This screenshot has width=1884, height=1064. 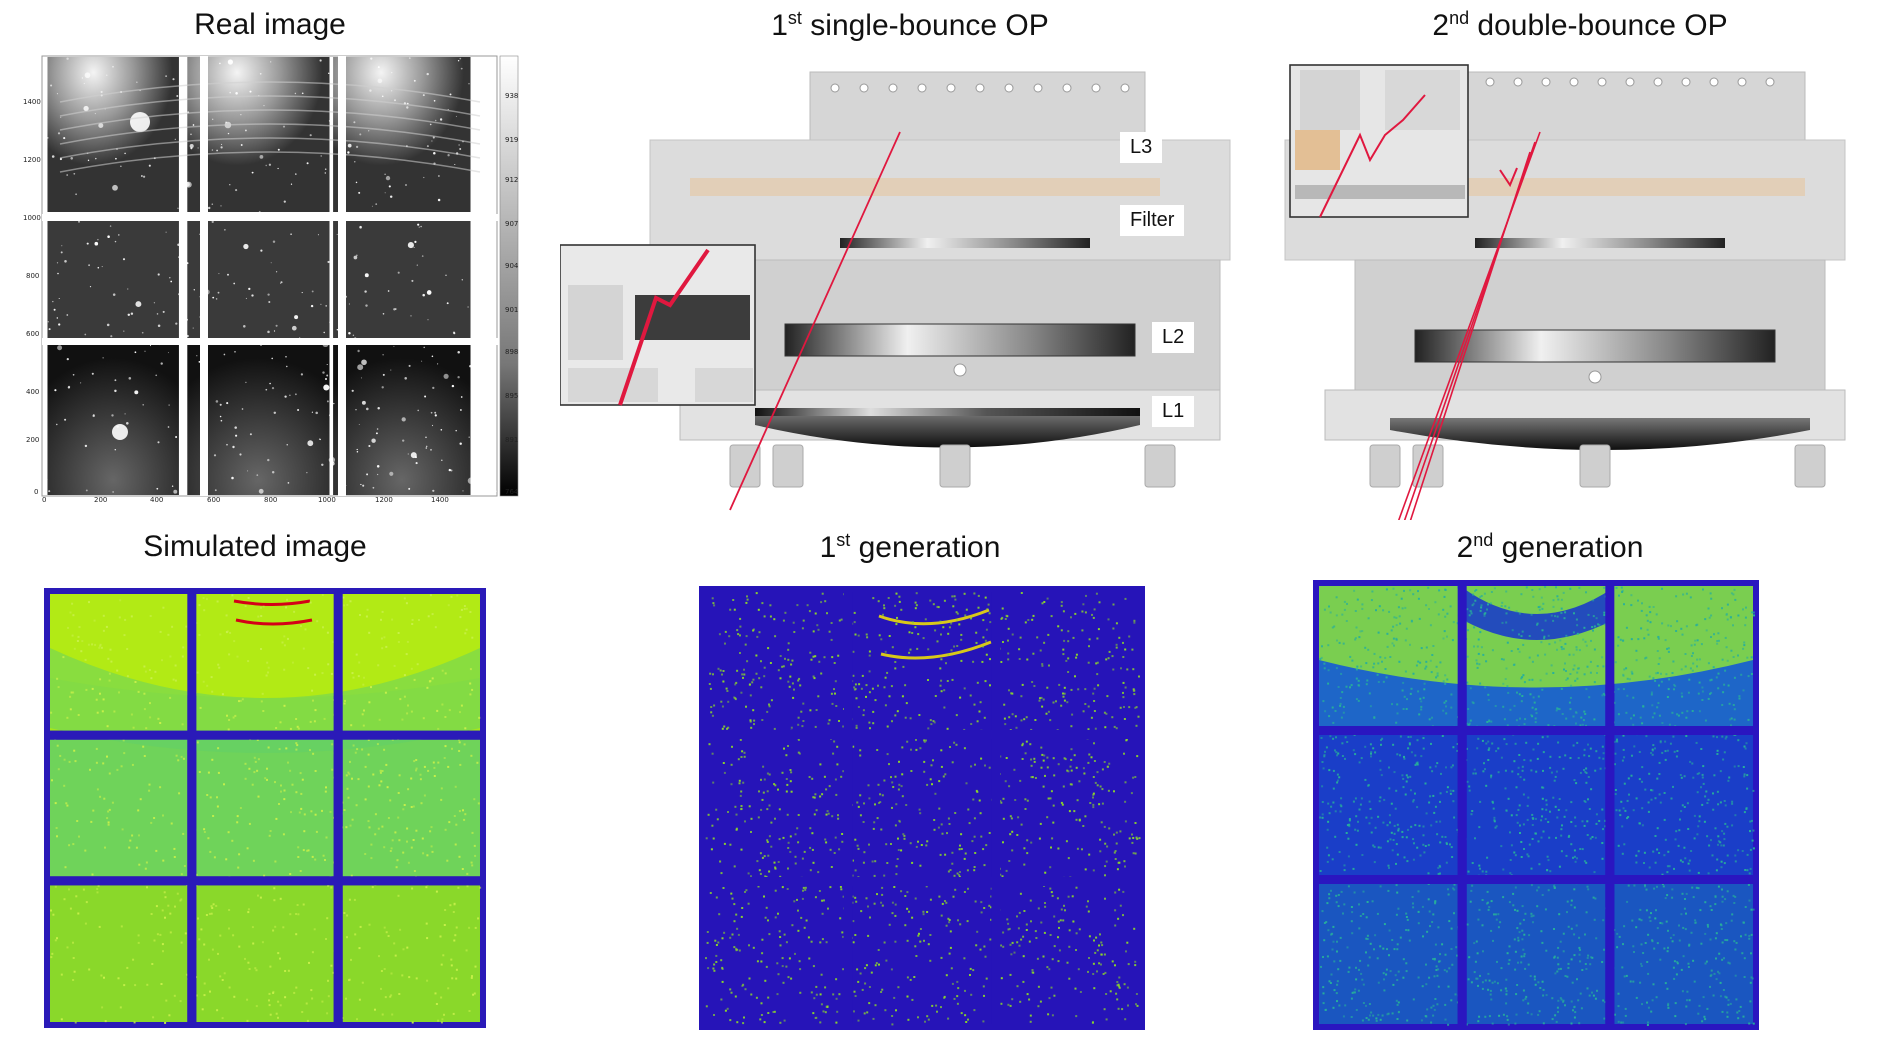 What do you see at coordinates (512, 440) in the screenshot?
I see `colorbar-tick-891: 891` at bounding box center [512, 440].